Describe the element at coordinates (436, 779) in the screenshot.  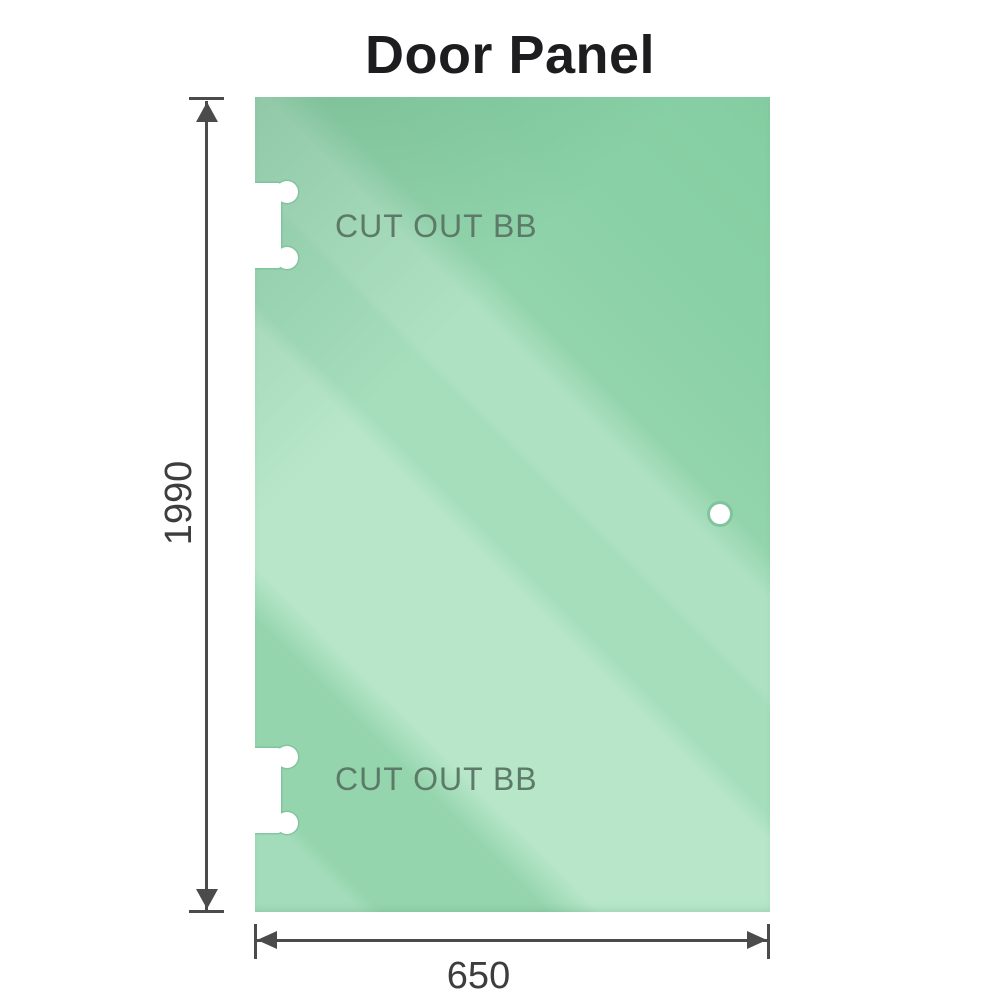
I see `cutout-label-bottom: CUT OUT BB` at that location.